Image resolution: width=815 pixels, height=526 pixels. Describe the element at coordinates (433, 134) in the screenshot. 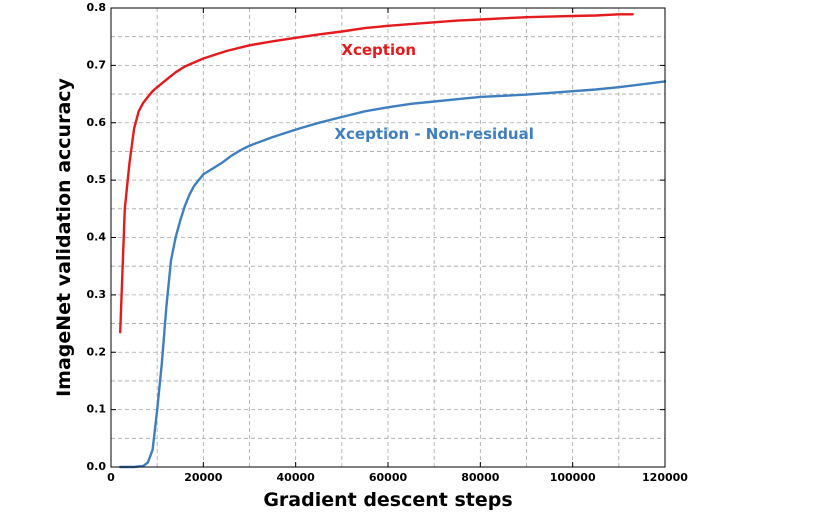

I see `series-label-xception-non-residual: Xception - Non-residual` at that location.